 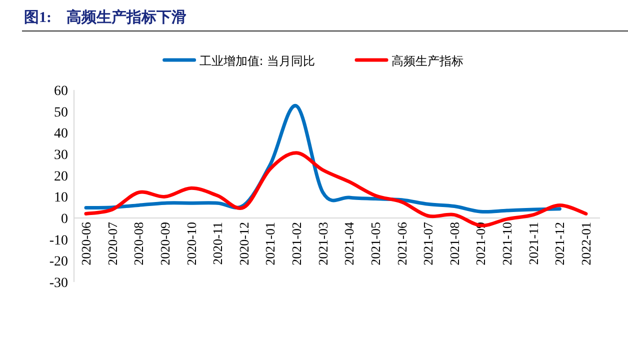 What do you see at coordinates (586, 244) in the screenshot?
I see `x-tick-label: 2022-01` at bounding box center [586, 244].